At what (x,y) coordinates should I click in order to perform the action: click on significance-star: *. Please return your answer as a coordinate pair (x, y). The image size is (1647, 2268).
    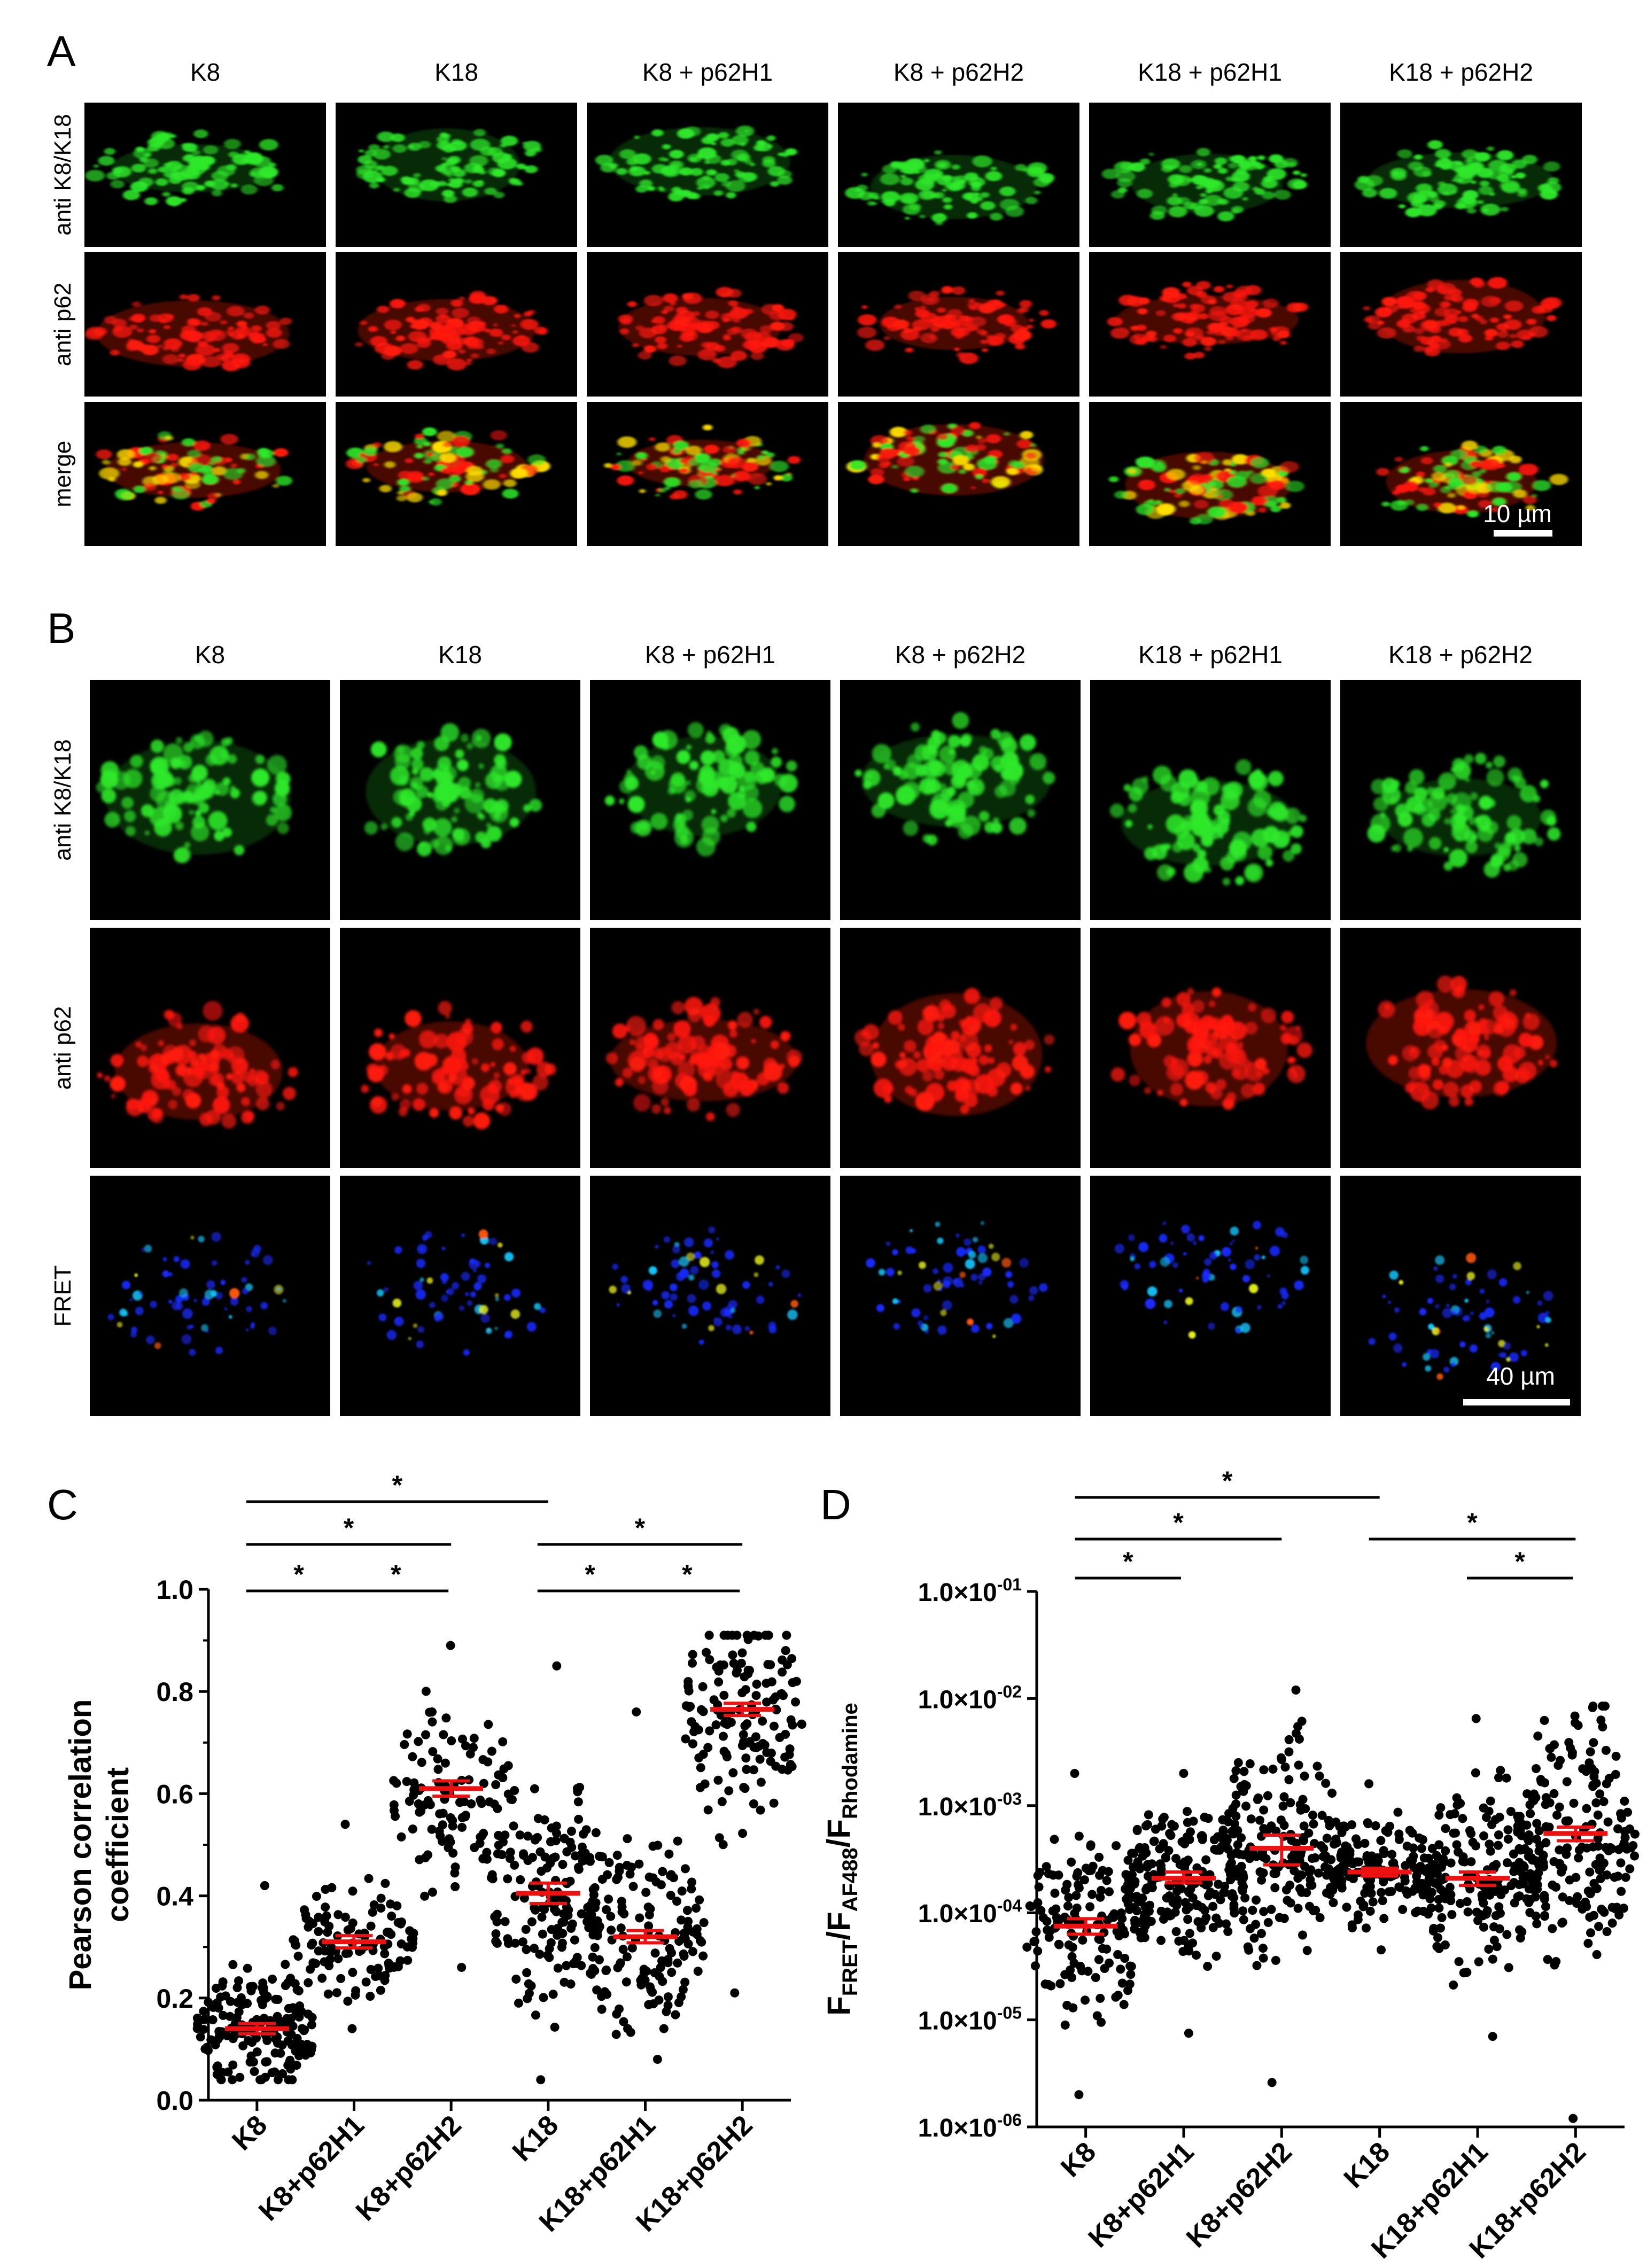
    Looking at the image, I should click on (590, 1574).